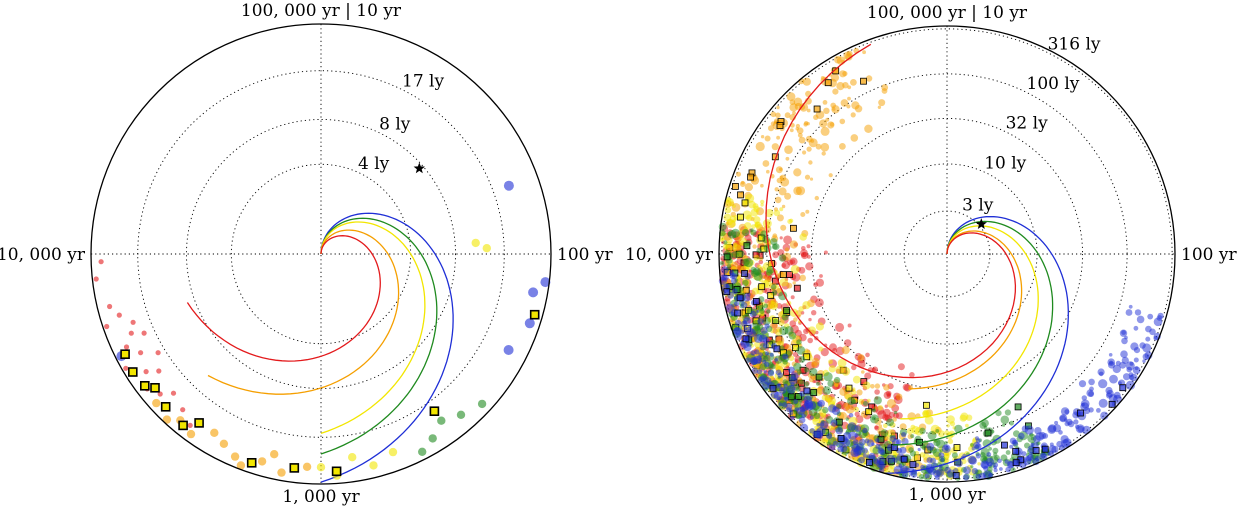  I want to click on orange-curve, so click(303, 312).